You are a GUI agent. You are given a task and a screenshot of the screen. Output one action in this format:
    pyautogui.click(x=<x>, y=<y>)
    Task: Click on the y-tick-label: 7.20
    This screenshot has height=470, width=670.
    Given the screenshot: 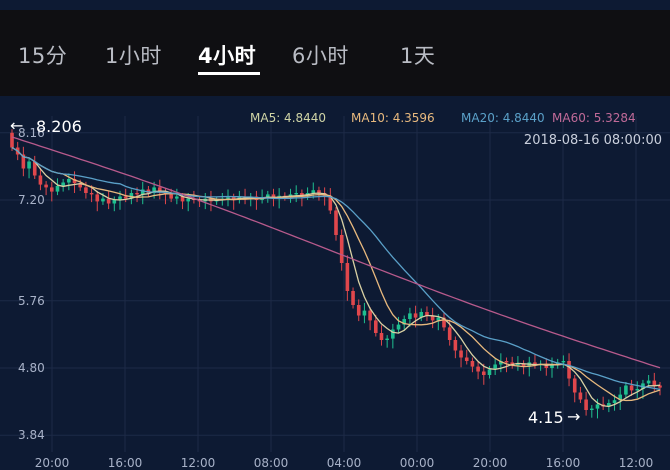 What is the action you would take?
    pyautogui.click(x=31, y=200)
    